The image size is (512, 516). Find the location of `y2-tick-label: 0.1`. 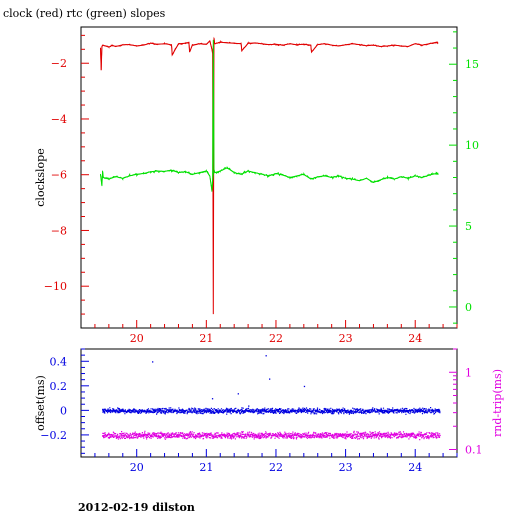

y2-tick-label: 0.1 is located at coordinates (474, 450).